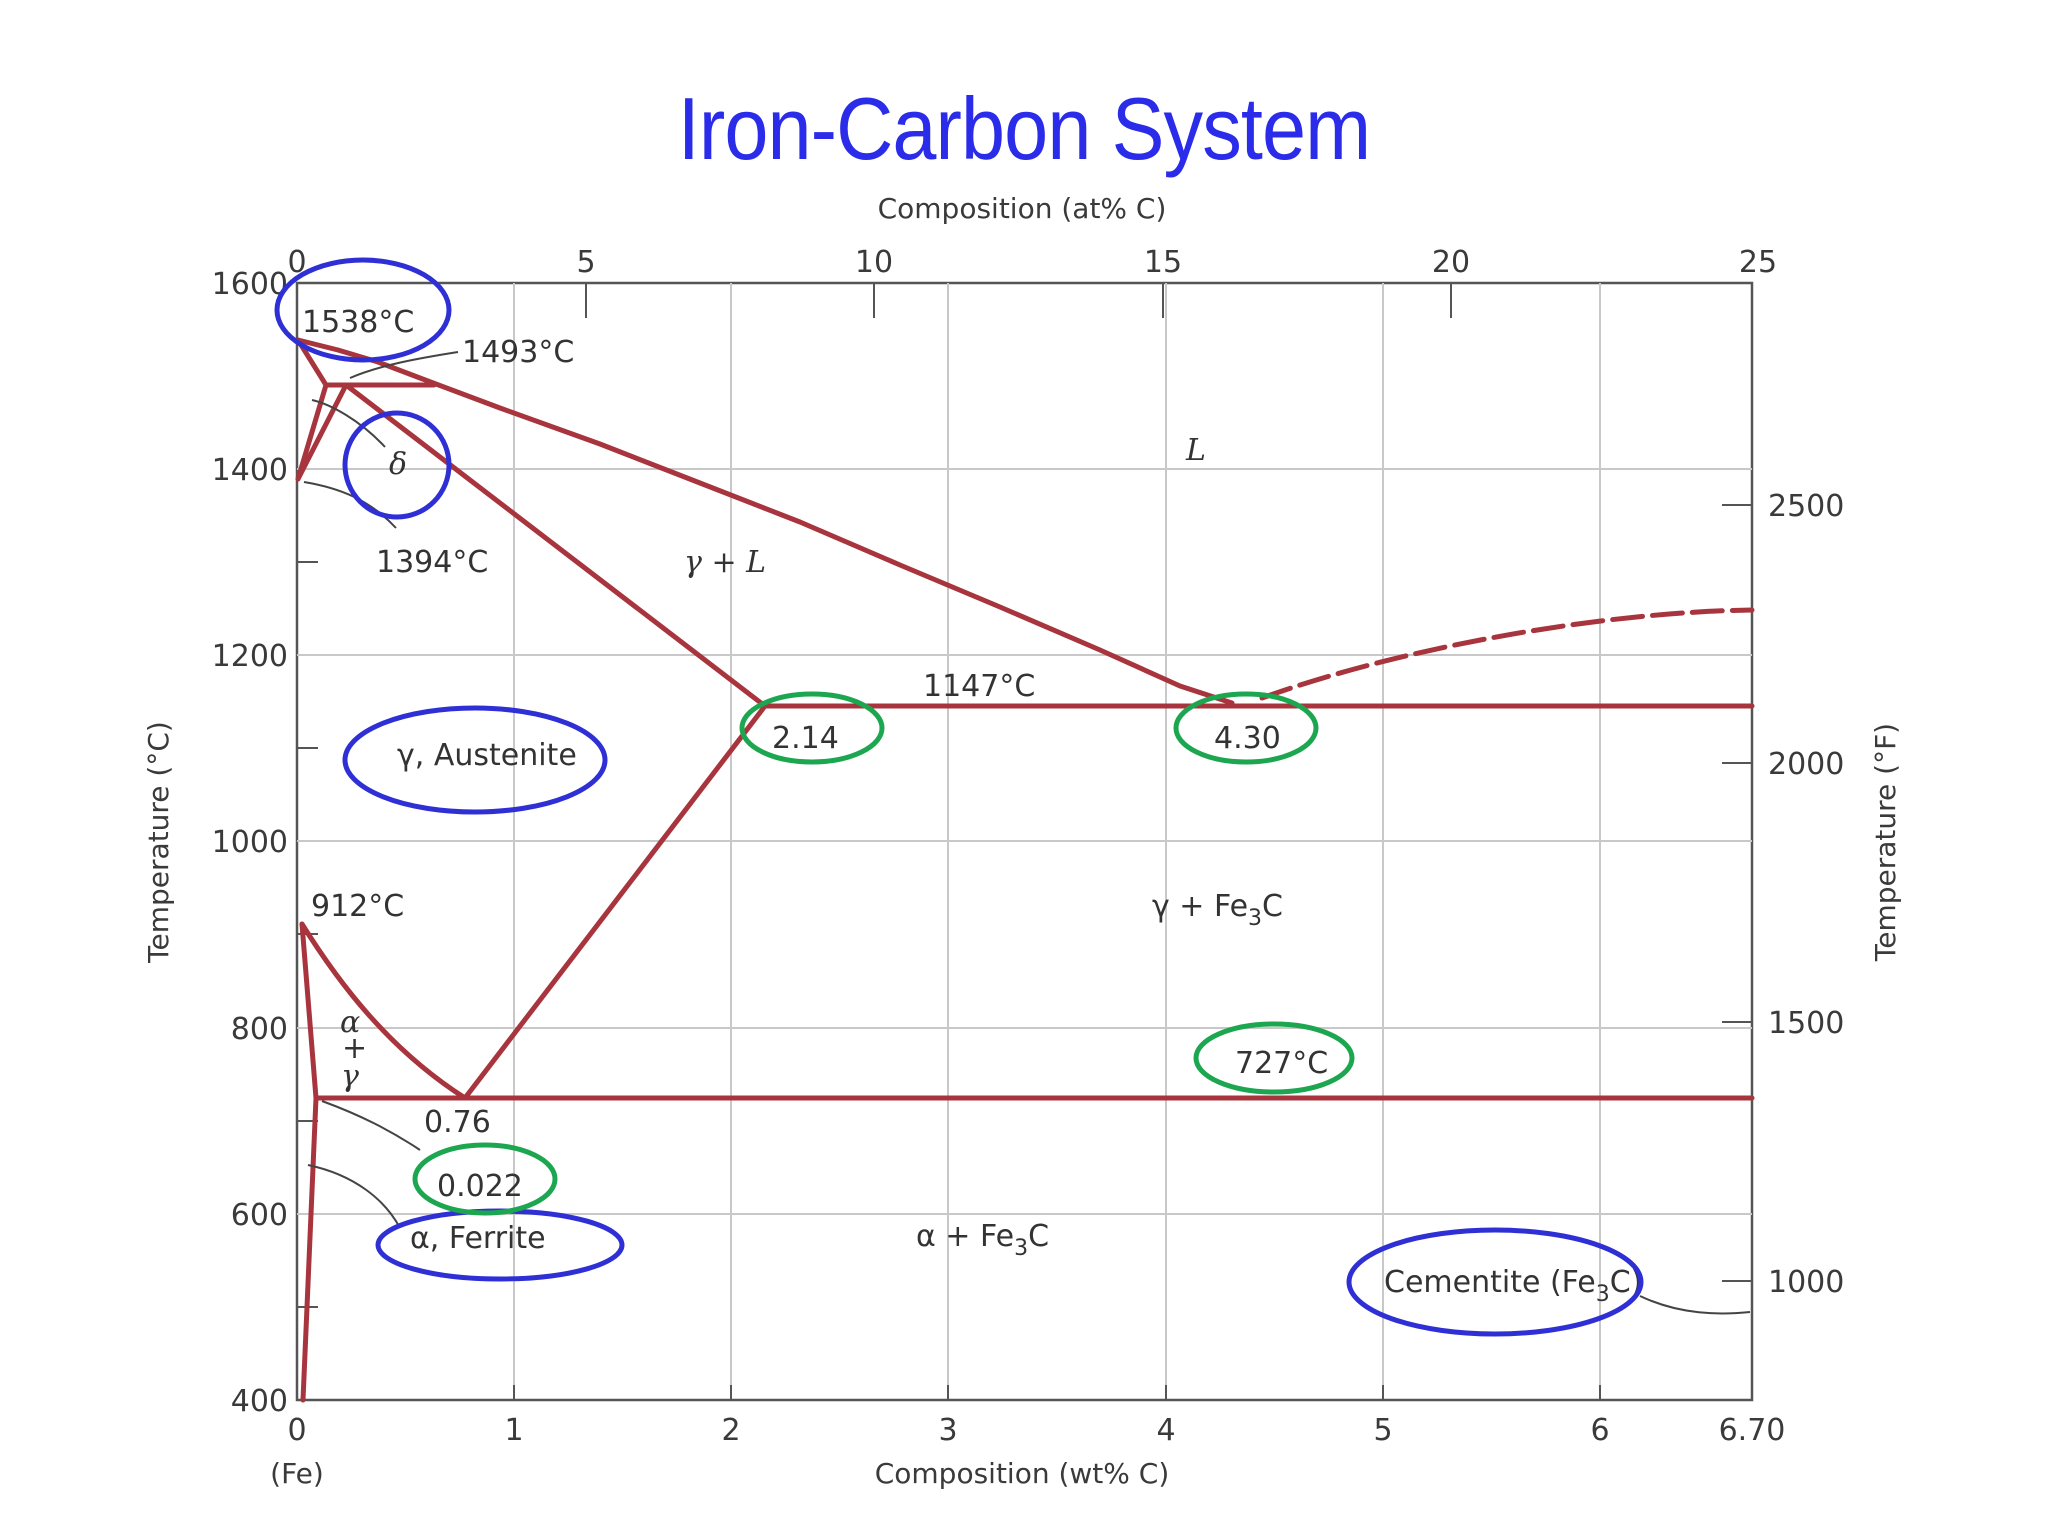 Image resolution: width=2048 pixels, height=1536 pixels. What do you see at coordinates (1695, 1305) in the screenshot?
I see `arrow-cementite` at bounding box center [1695, 1305].